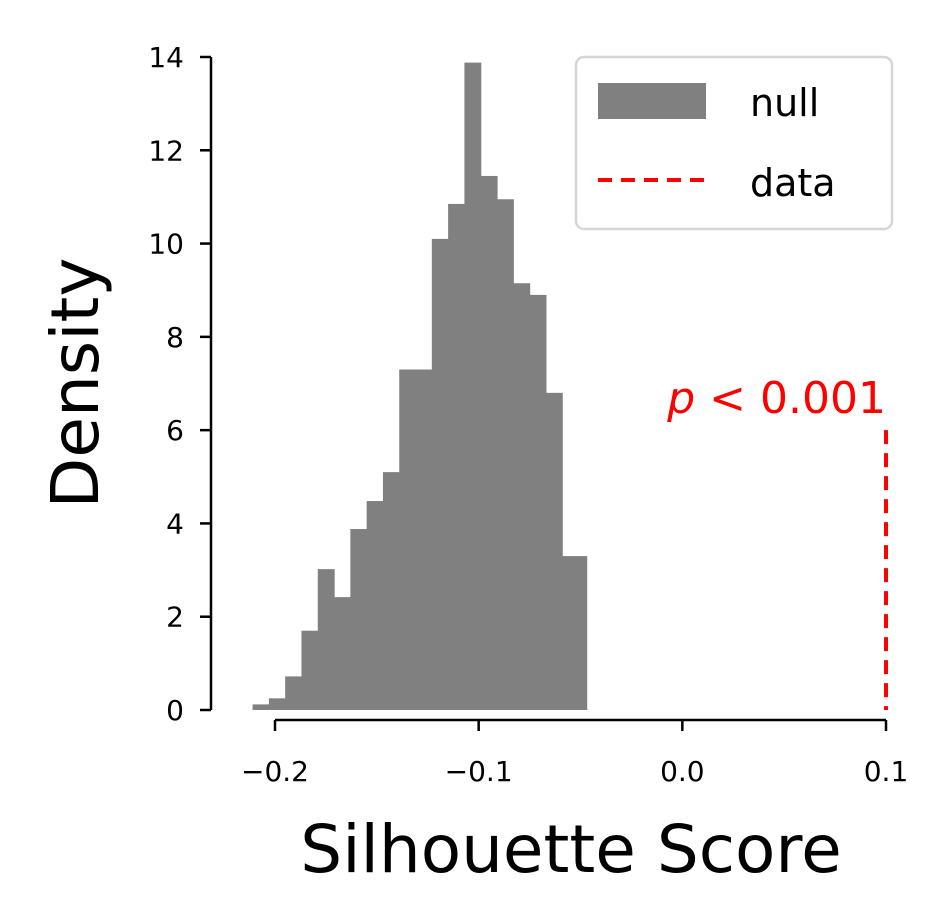 This screenshot has height=920, width=949. What do you see at coordinates (175, 523) in the screenshot?
I see `y-tick-label: 4` at bounding box center [175, 523].